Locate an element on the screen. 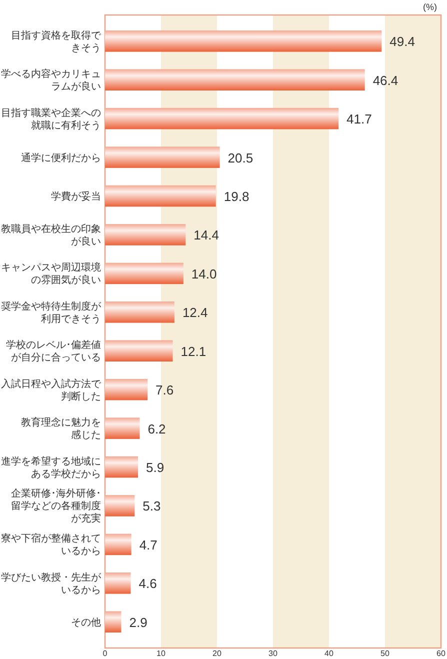  y-tick-label: 入試日程や入試方法で判断した is located at coordinates (51, 390).